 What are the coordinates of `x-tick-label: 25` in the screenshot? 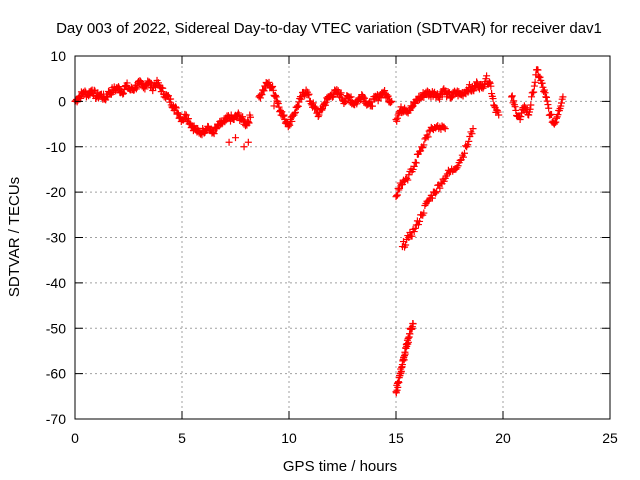 It's located at (610, 438).